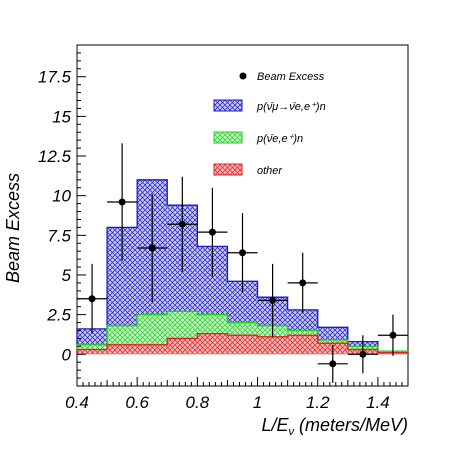 The height and width of the screenshot is (454, 454). Describe the element at coordinates (291, 107) in the screenshot. I see `legend-label-nubar-mu-e: p(ν̄μ→ν̄e,e⁺)n` at that location.